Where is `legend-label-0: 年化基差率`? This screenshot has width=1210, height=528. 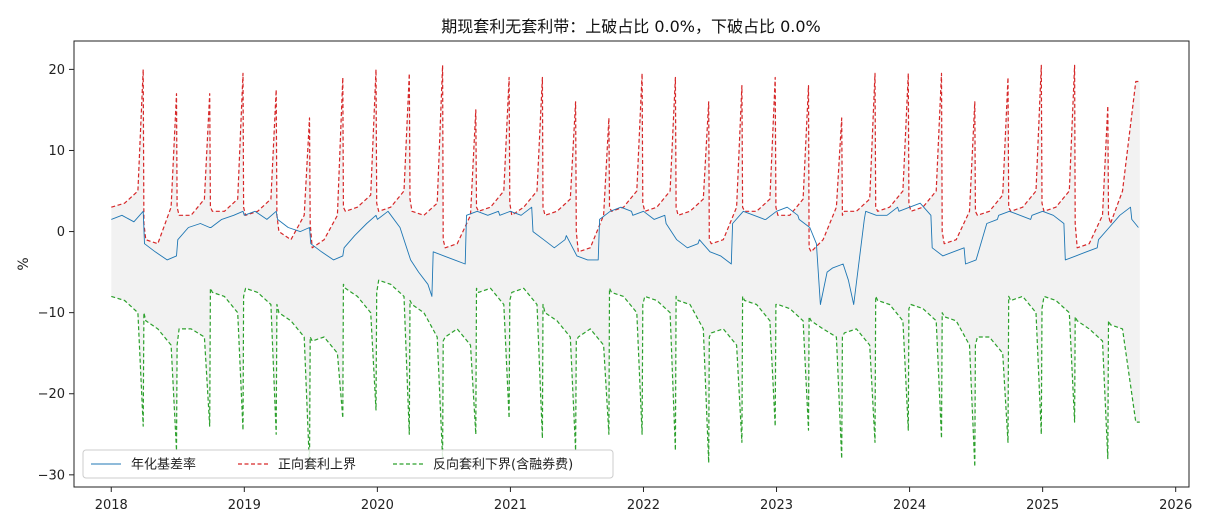
legend-label-0: 年化基差率 is located at coordinates (163, 465).